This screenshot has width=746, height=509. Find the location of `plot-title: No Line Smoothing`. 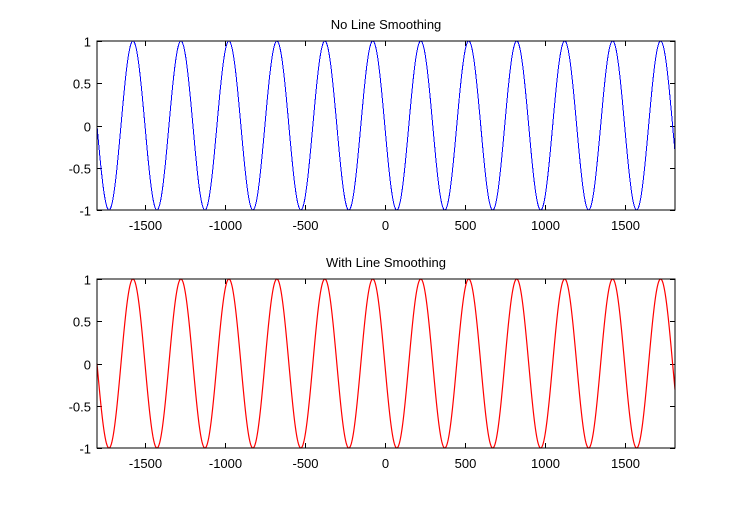

plot-title: No Line Smoothing is located at coordinates (386, 24).